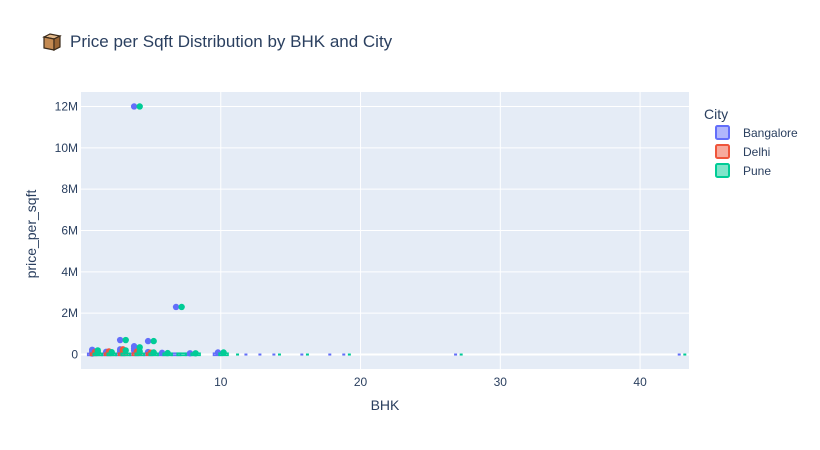 Image resolution: width=820 pixels, height=450 pixels. Describe the element at coordinates (221, 382) in the screenshot. I see `x-tick-label: 10` at that location.